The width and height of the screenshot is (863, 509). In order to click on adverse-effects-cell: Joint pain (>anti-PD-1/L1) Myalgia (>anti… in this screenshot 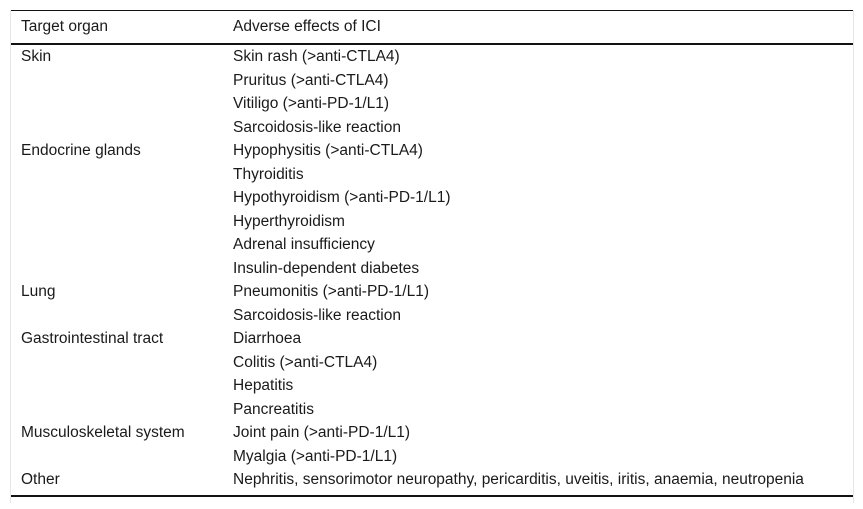, I will do `click(543, 444)`.